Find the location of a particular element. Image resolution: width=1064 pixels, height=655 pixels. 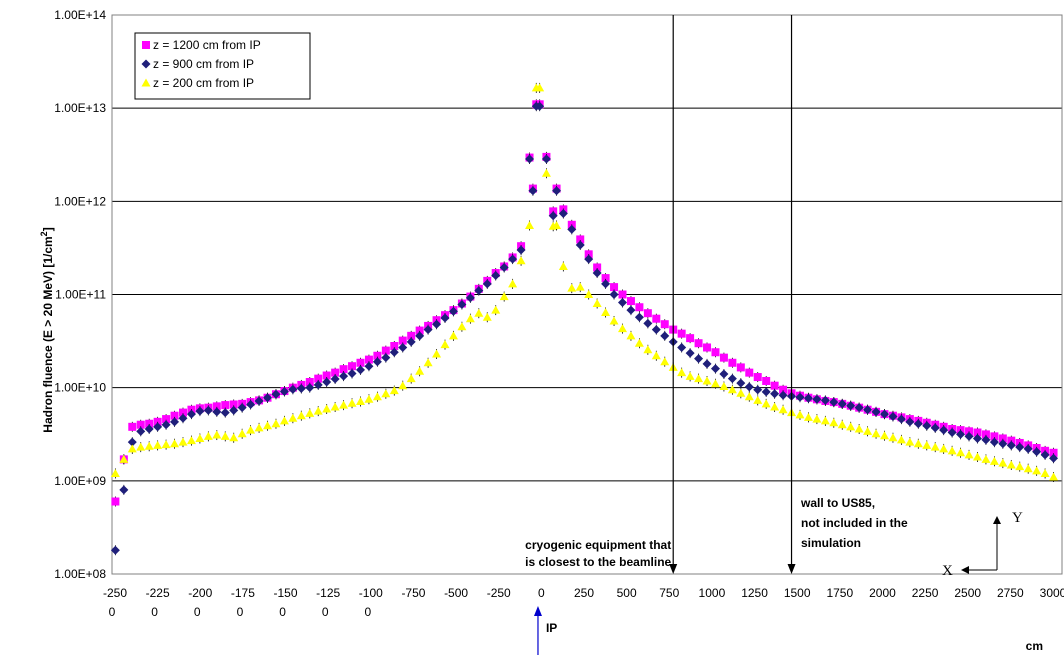

x-tick-label: 2000 is located at coordinates (882, 593).